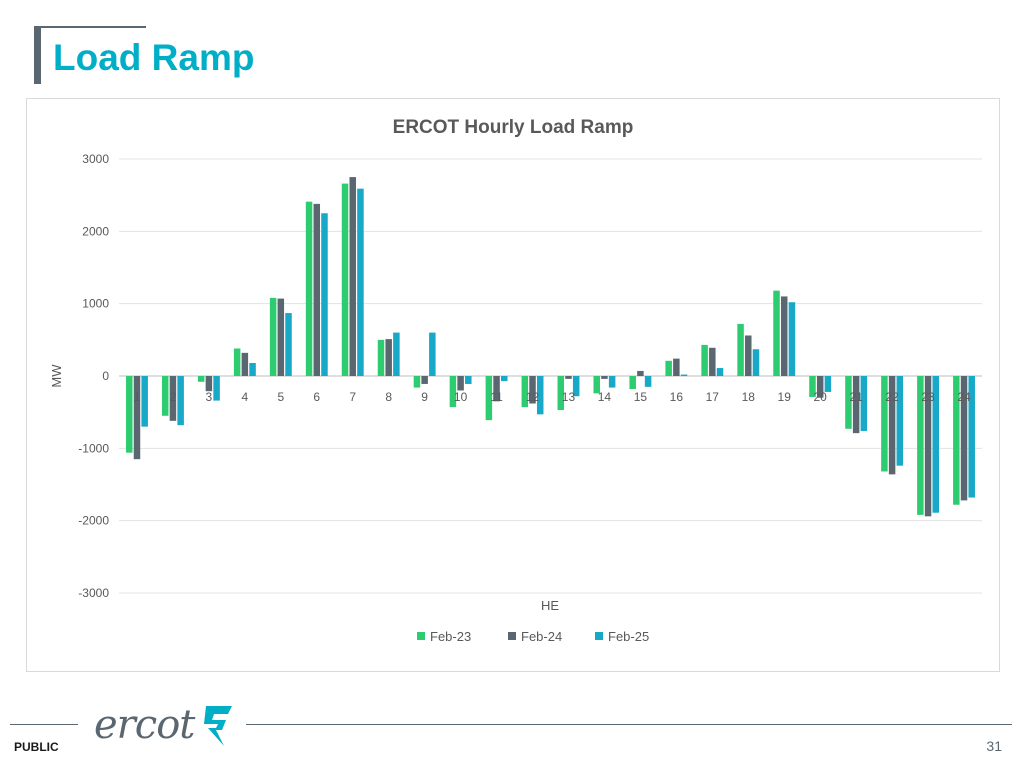 The width and height of the screenshot is (1024, 768). Describe the element at coordinates (541, 636) in the screenshot. I see `legend-label: Feb-24` at that location.